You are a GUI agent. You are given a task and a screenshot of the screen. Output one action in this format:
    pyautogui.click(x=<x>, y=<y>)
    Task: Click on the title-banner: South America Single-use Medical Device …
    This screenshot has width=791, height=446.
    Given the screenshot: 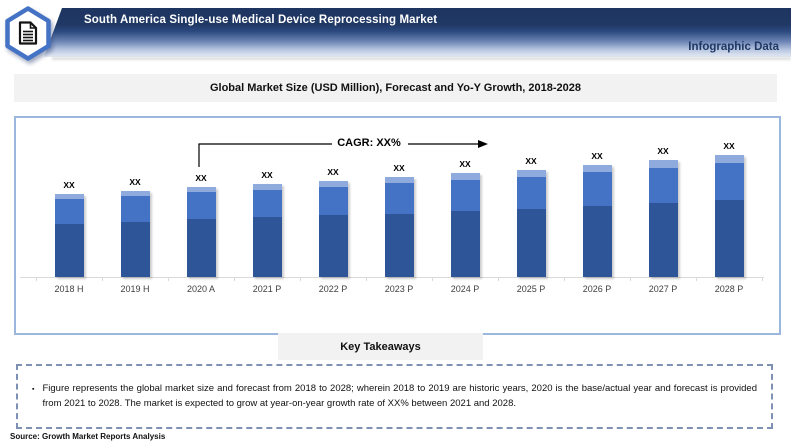 What is the action you would take?
    pyautogui.click(x=417, y=32)
    